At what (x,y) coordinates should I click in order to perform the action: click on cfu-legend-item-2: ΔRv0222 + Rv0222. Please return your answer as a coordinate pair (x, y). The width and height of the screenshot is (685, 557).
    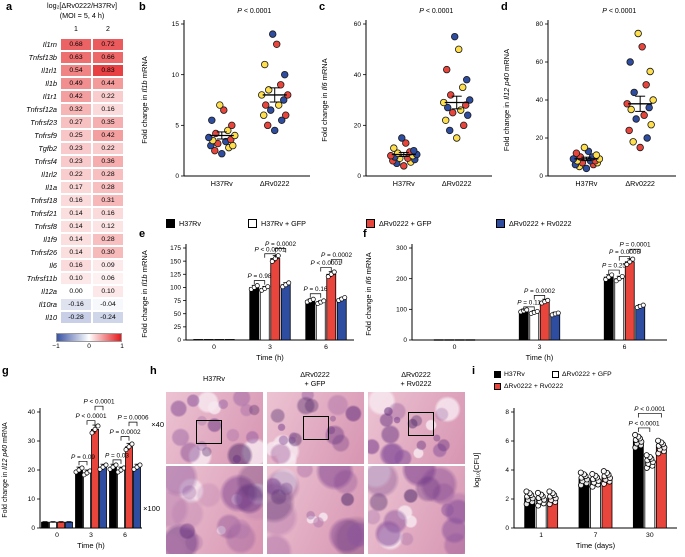
    Looking at the image, I should click on (528, 386).